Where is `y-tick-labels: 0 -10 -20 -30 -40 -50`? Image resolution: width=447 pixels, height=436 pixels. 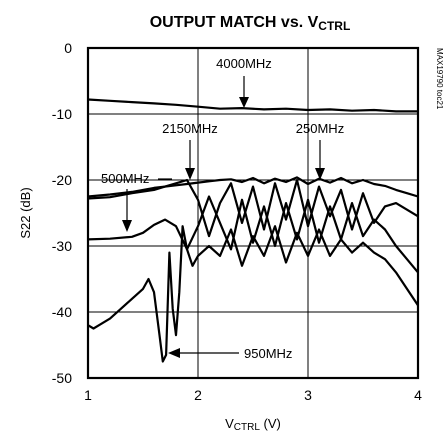 y-tick-labels: 0 -10 -20 -30 -40 -50 is located at coordinates (62, 213).